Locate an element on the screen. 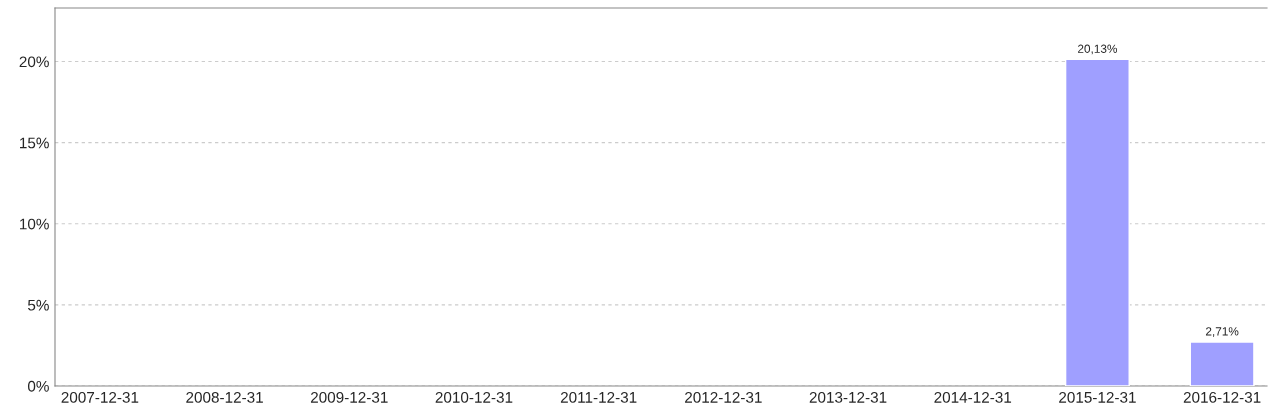 Image resolution: width=1272 pixels, height=418 pixels. y-tick-label: 20% is located at coordinates (34, 62).